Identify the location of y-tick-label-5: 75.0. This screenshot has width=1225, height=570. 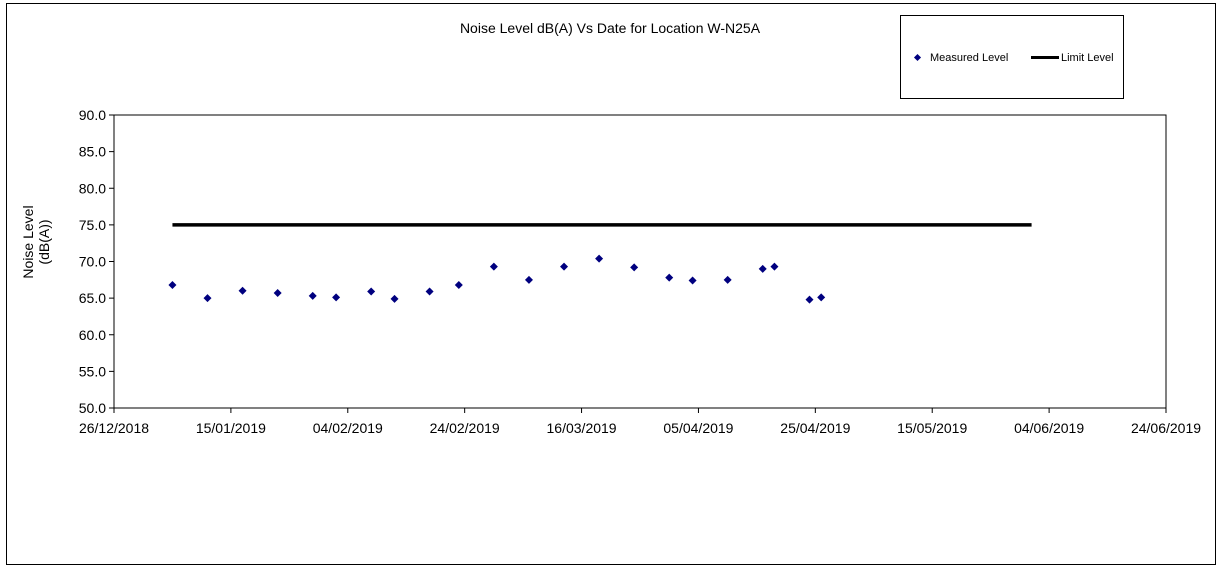
(92, 225).